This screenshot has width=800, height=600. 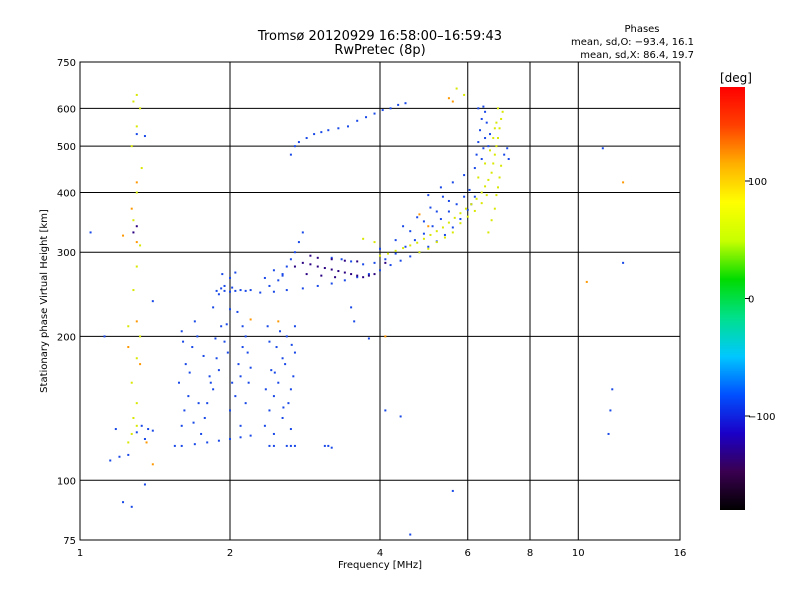 What do you see at coordinates (380, 553) in the screenshot?
I see `x-tick-label: 4` at bounding box center [380, 553].